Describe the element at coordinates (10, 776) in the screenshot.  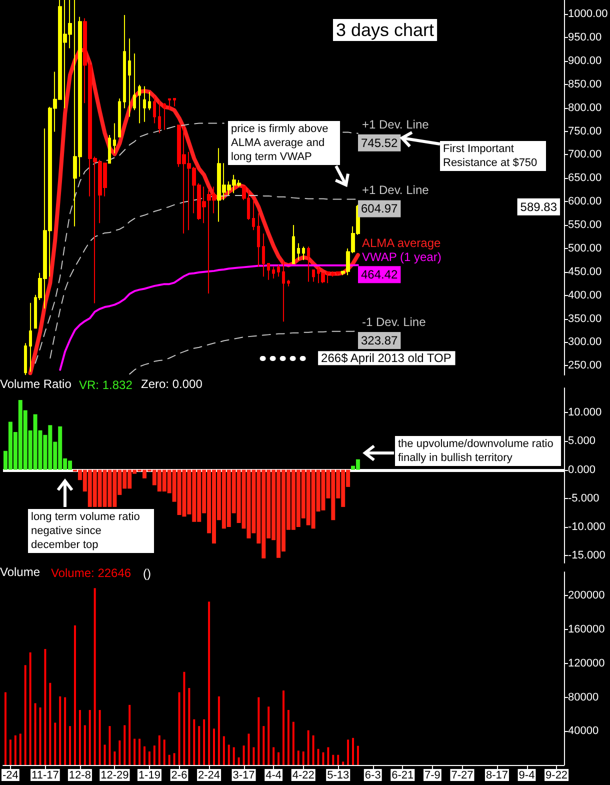
I see `x-tick-label: -24` at that location.